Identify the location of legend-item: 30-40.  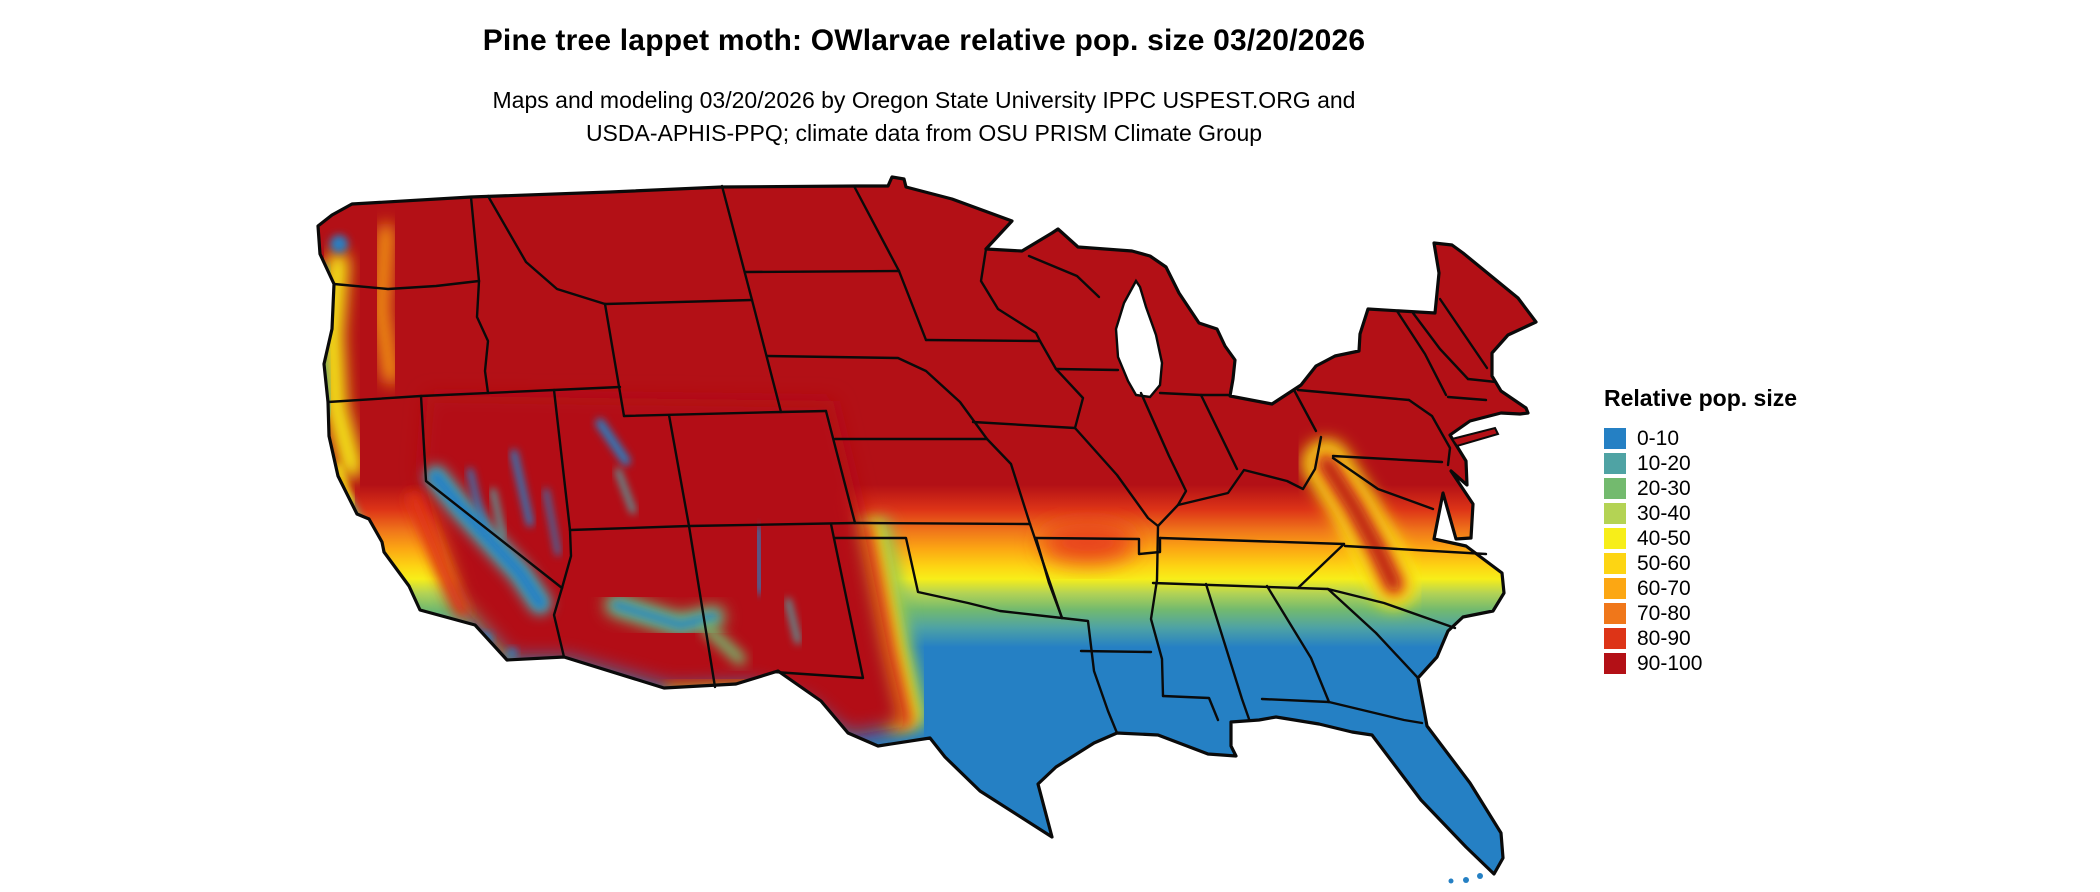
(1754, 513).